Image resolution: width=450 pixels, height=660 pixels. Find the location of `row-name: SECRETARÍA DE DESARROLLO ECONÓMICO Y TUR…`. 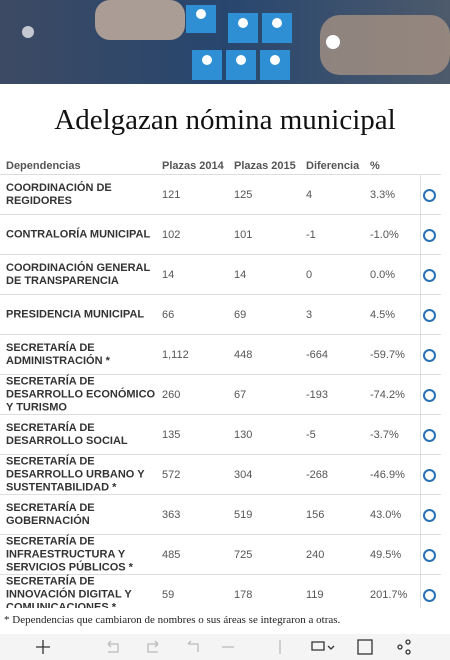

row-name: SECRETARÍA DE DESARROLLO ECONÓMICO Y TUR… is located at coordinates (81, 394).